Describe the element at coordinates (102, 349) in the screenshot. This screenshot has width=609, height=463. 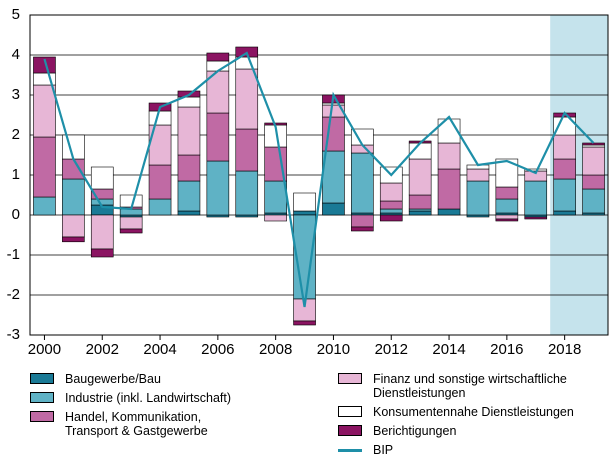
I see `x-tick-label: 2002` at that location.